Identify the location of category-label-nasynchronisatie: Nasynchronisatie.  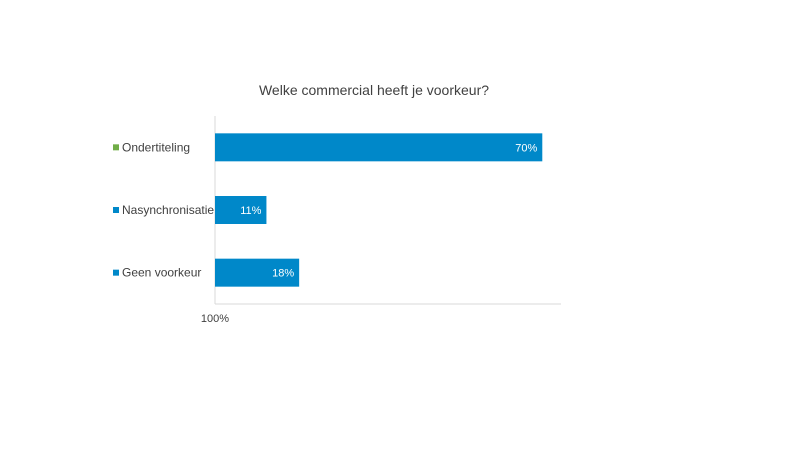
(168, 210).